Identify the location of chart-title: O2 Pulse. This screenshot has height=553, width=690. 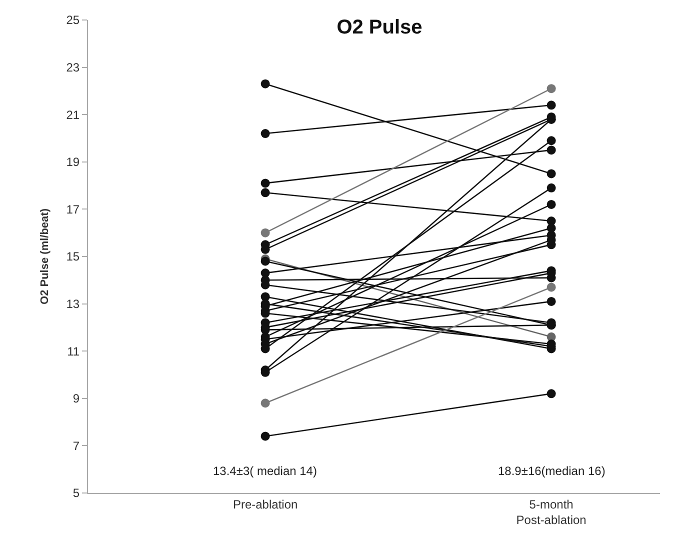
(379, 27).